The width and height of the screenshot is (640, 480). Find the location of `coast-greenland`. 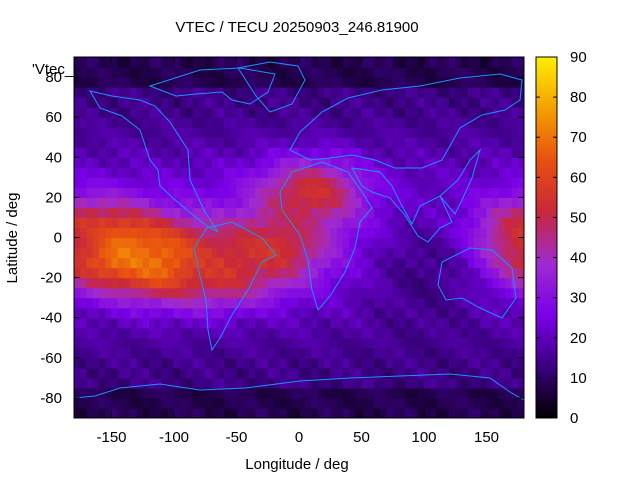

coast-greenland is located at coordinates (271, 87).